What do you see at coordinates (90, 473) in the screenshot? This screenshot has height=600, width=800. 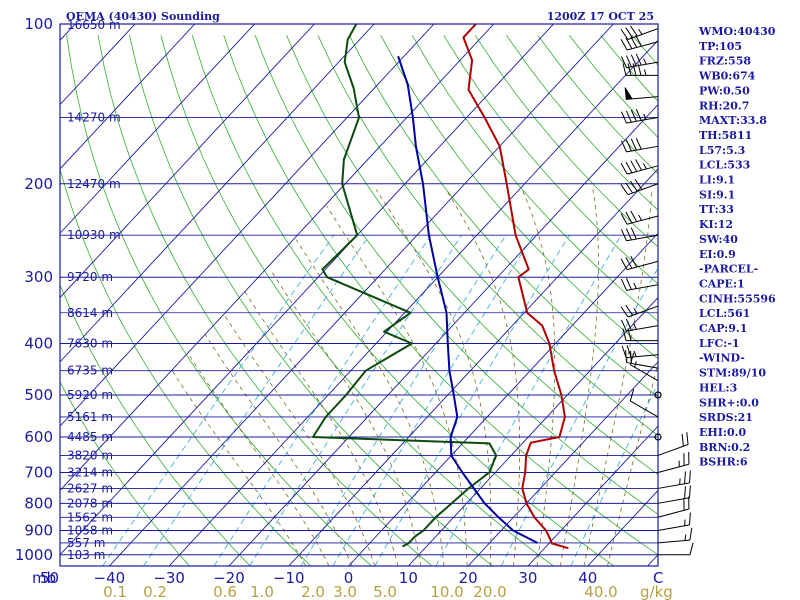 I see `height-label-700: 3214 m` at bounding box center [90, 473].